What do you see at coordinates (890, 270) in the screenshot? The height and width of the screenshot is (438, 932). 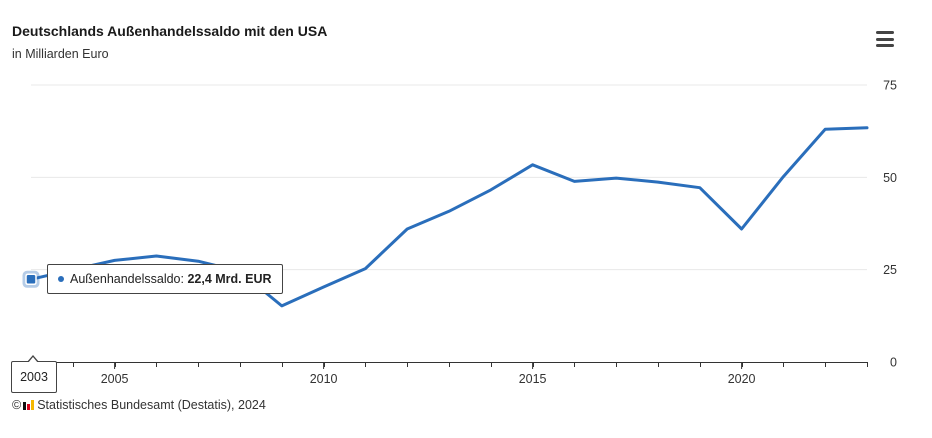 I see `y-tick-label: 25` at bounding box center [890, 270].